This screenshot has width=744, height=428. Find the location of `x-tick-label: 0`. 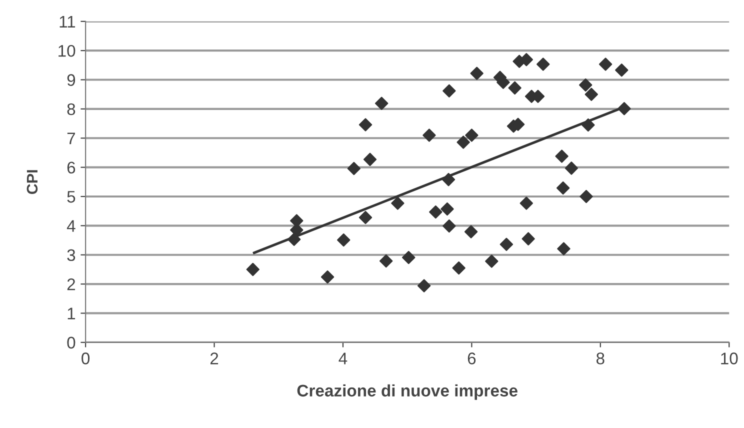

x-tick-label: 0 is located at coordinates (86, 358).